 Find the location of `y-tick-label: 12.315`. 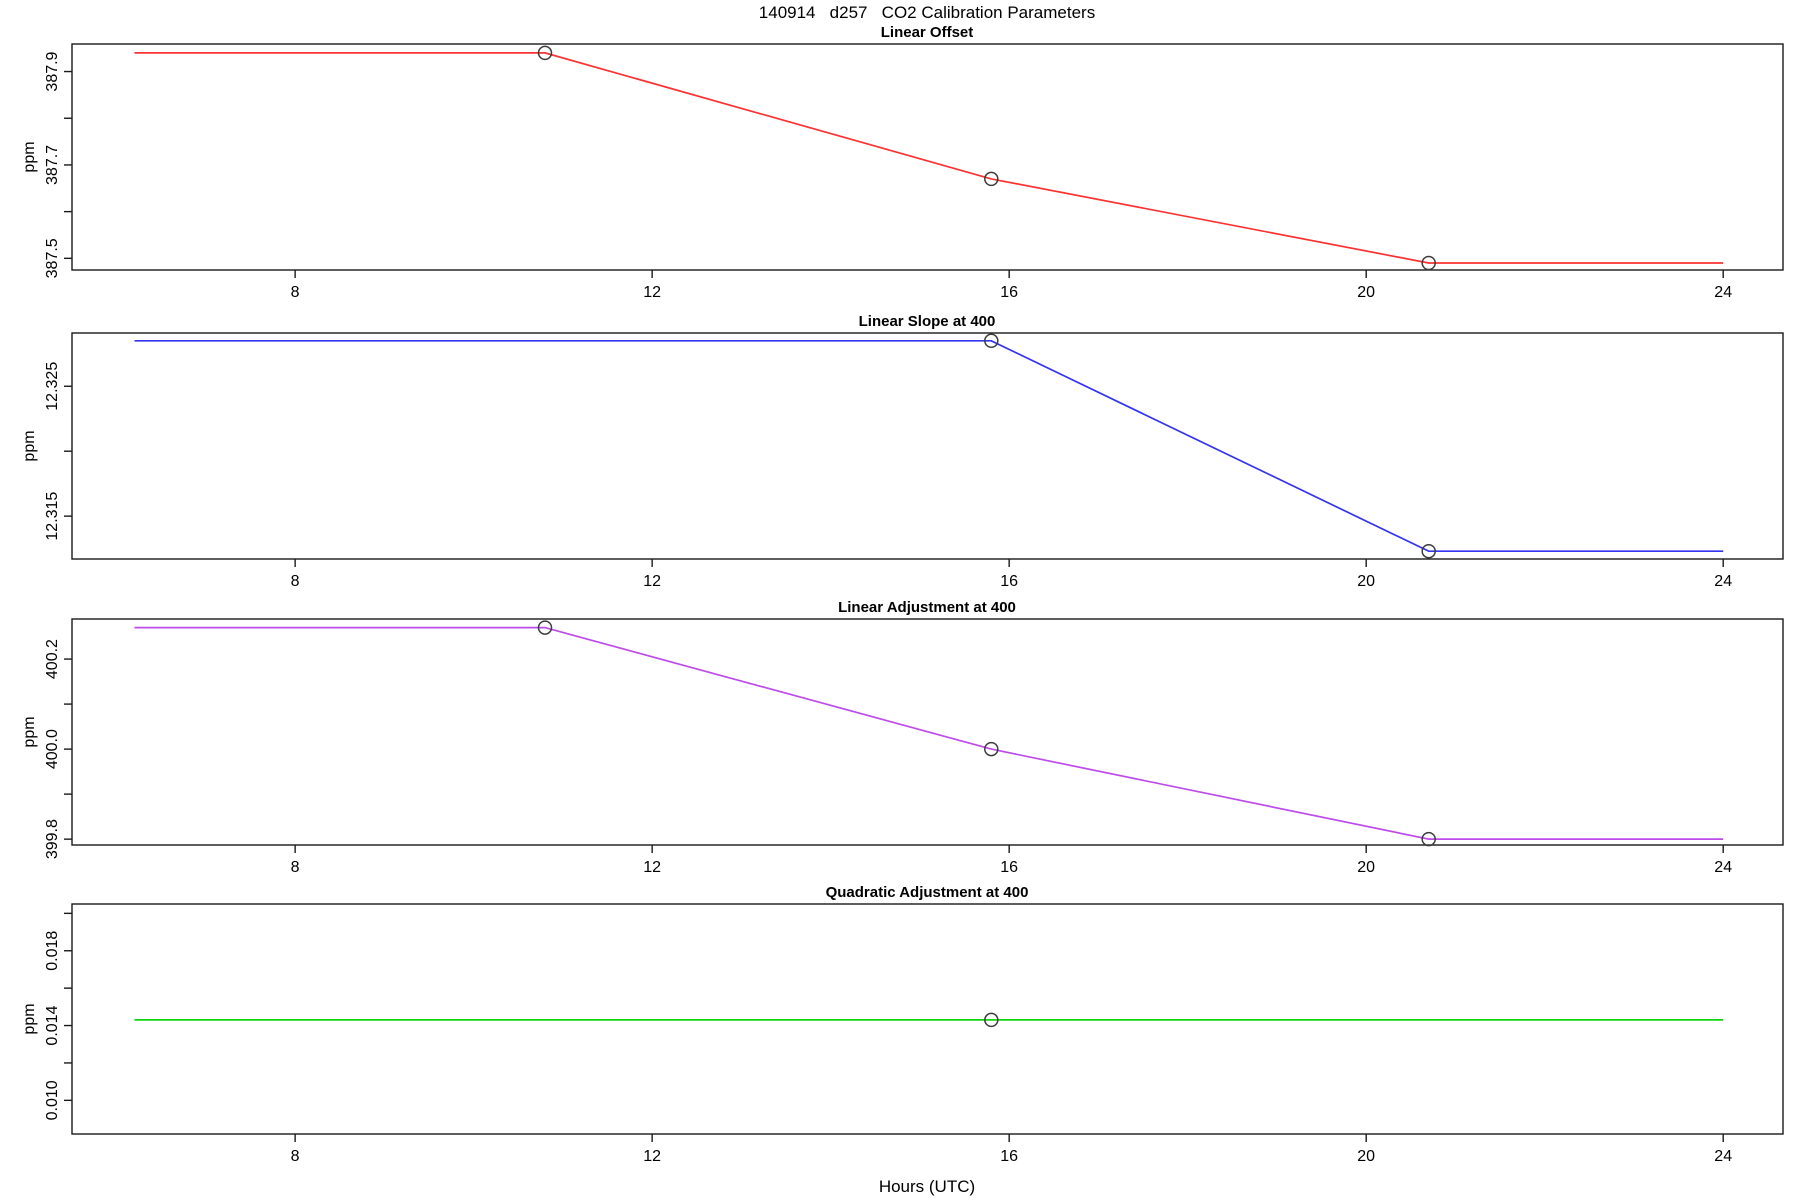

y-tick-label: 12.315 is located at coordinates (52, 516).